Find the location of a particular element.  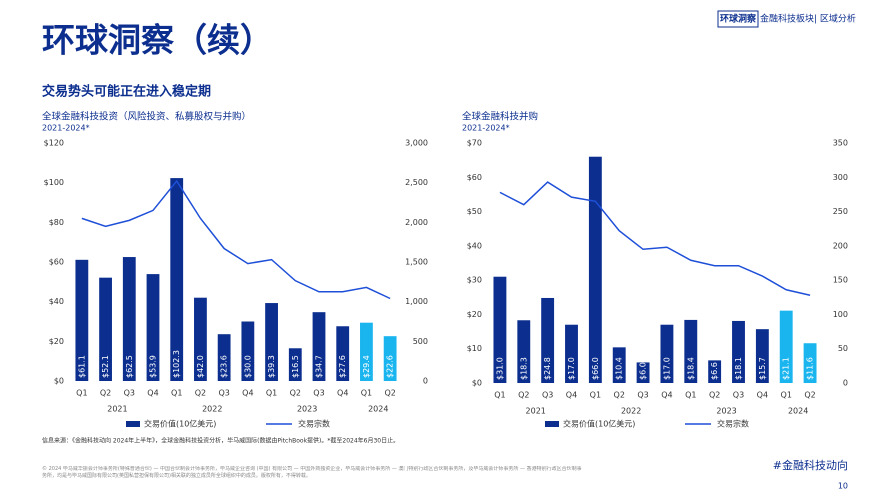

y2-tick-label: 250 is located at coordinates (840, 211).